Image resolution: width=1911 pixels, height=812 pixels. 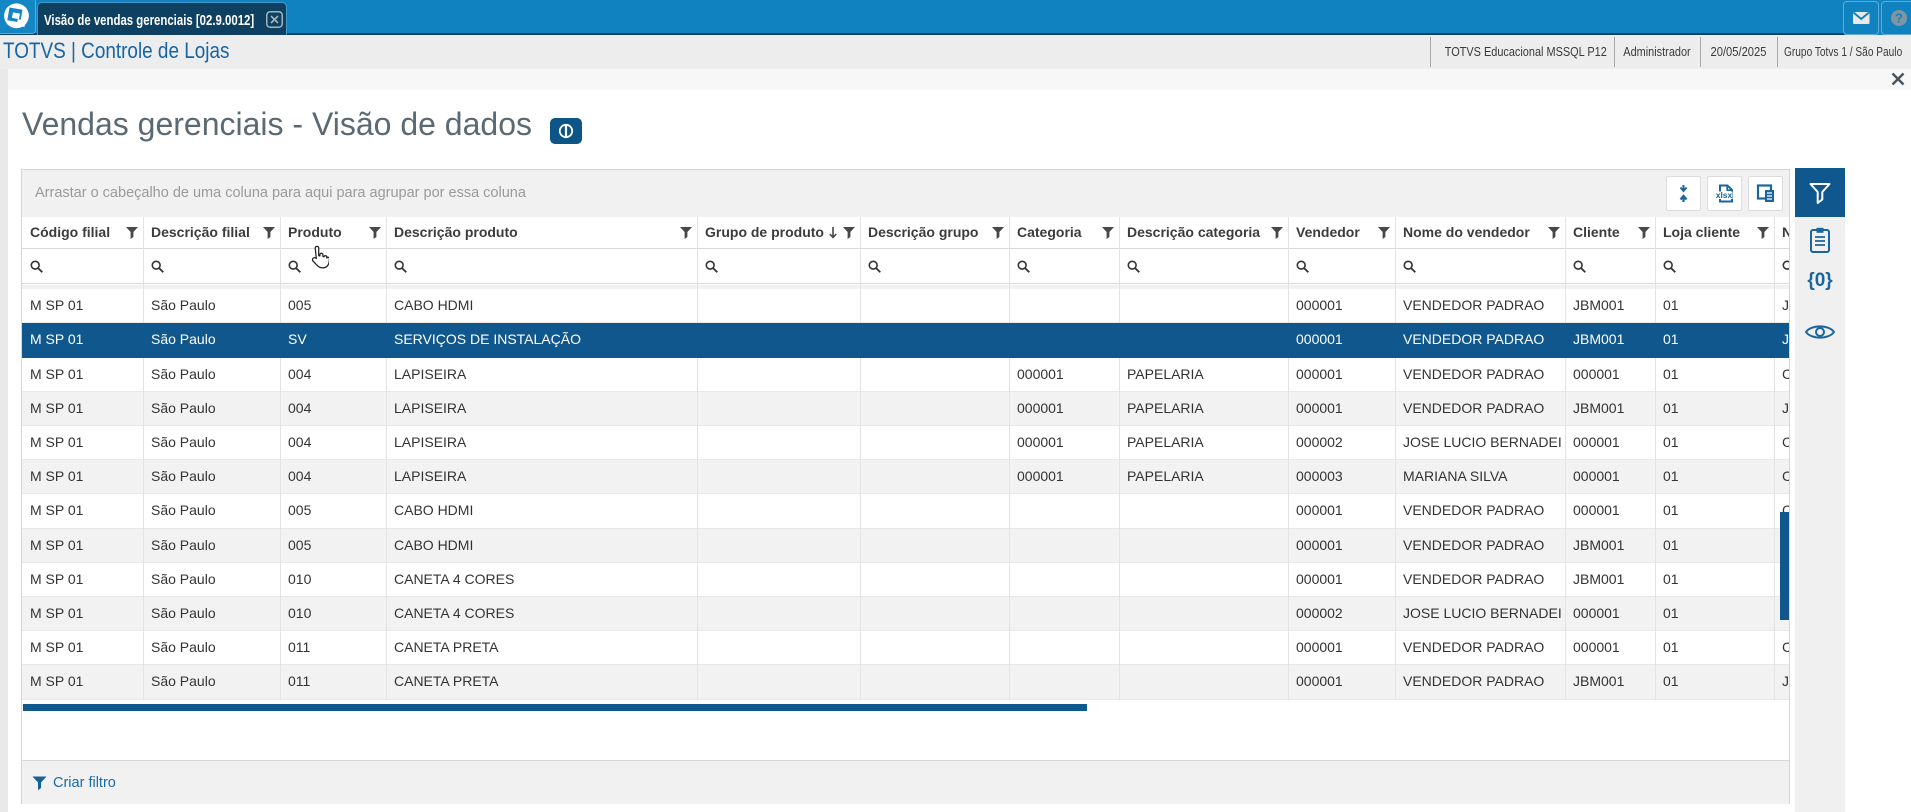 I want to click on svg-text: xlsx, so click(x=1724, y=195).